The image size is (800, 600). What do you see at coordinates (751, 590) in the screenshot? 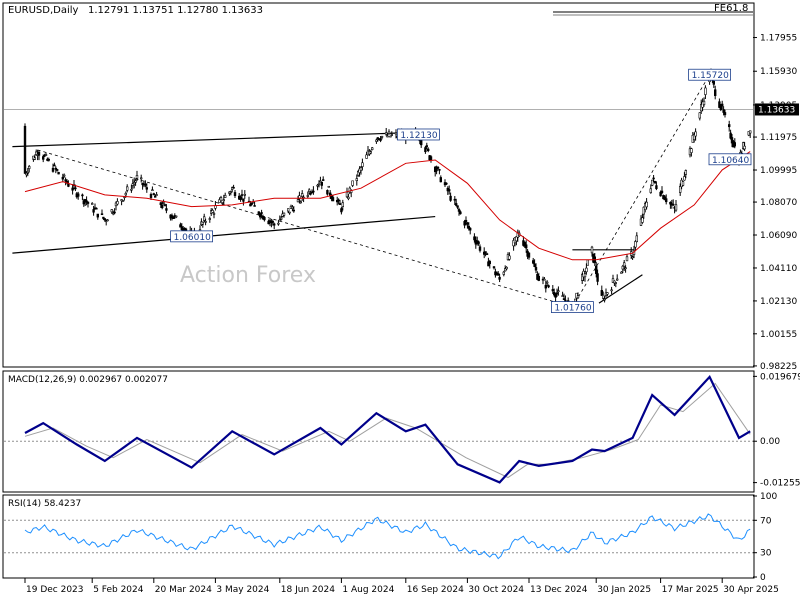
I see `time-tick-label: 30 Apr 2025` at bounding box center [751, 590].